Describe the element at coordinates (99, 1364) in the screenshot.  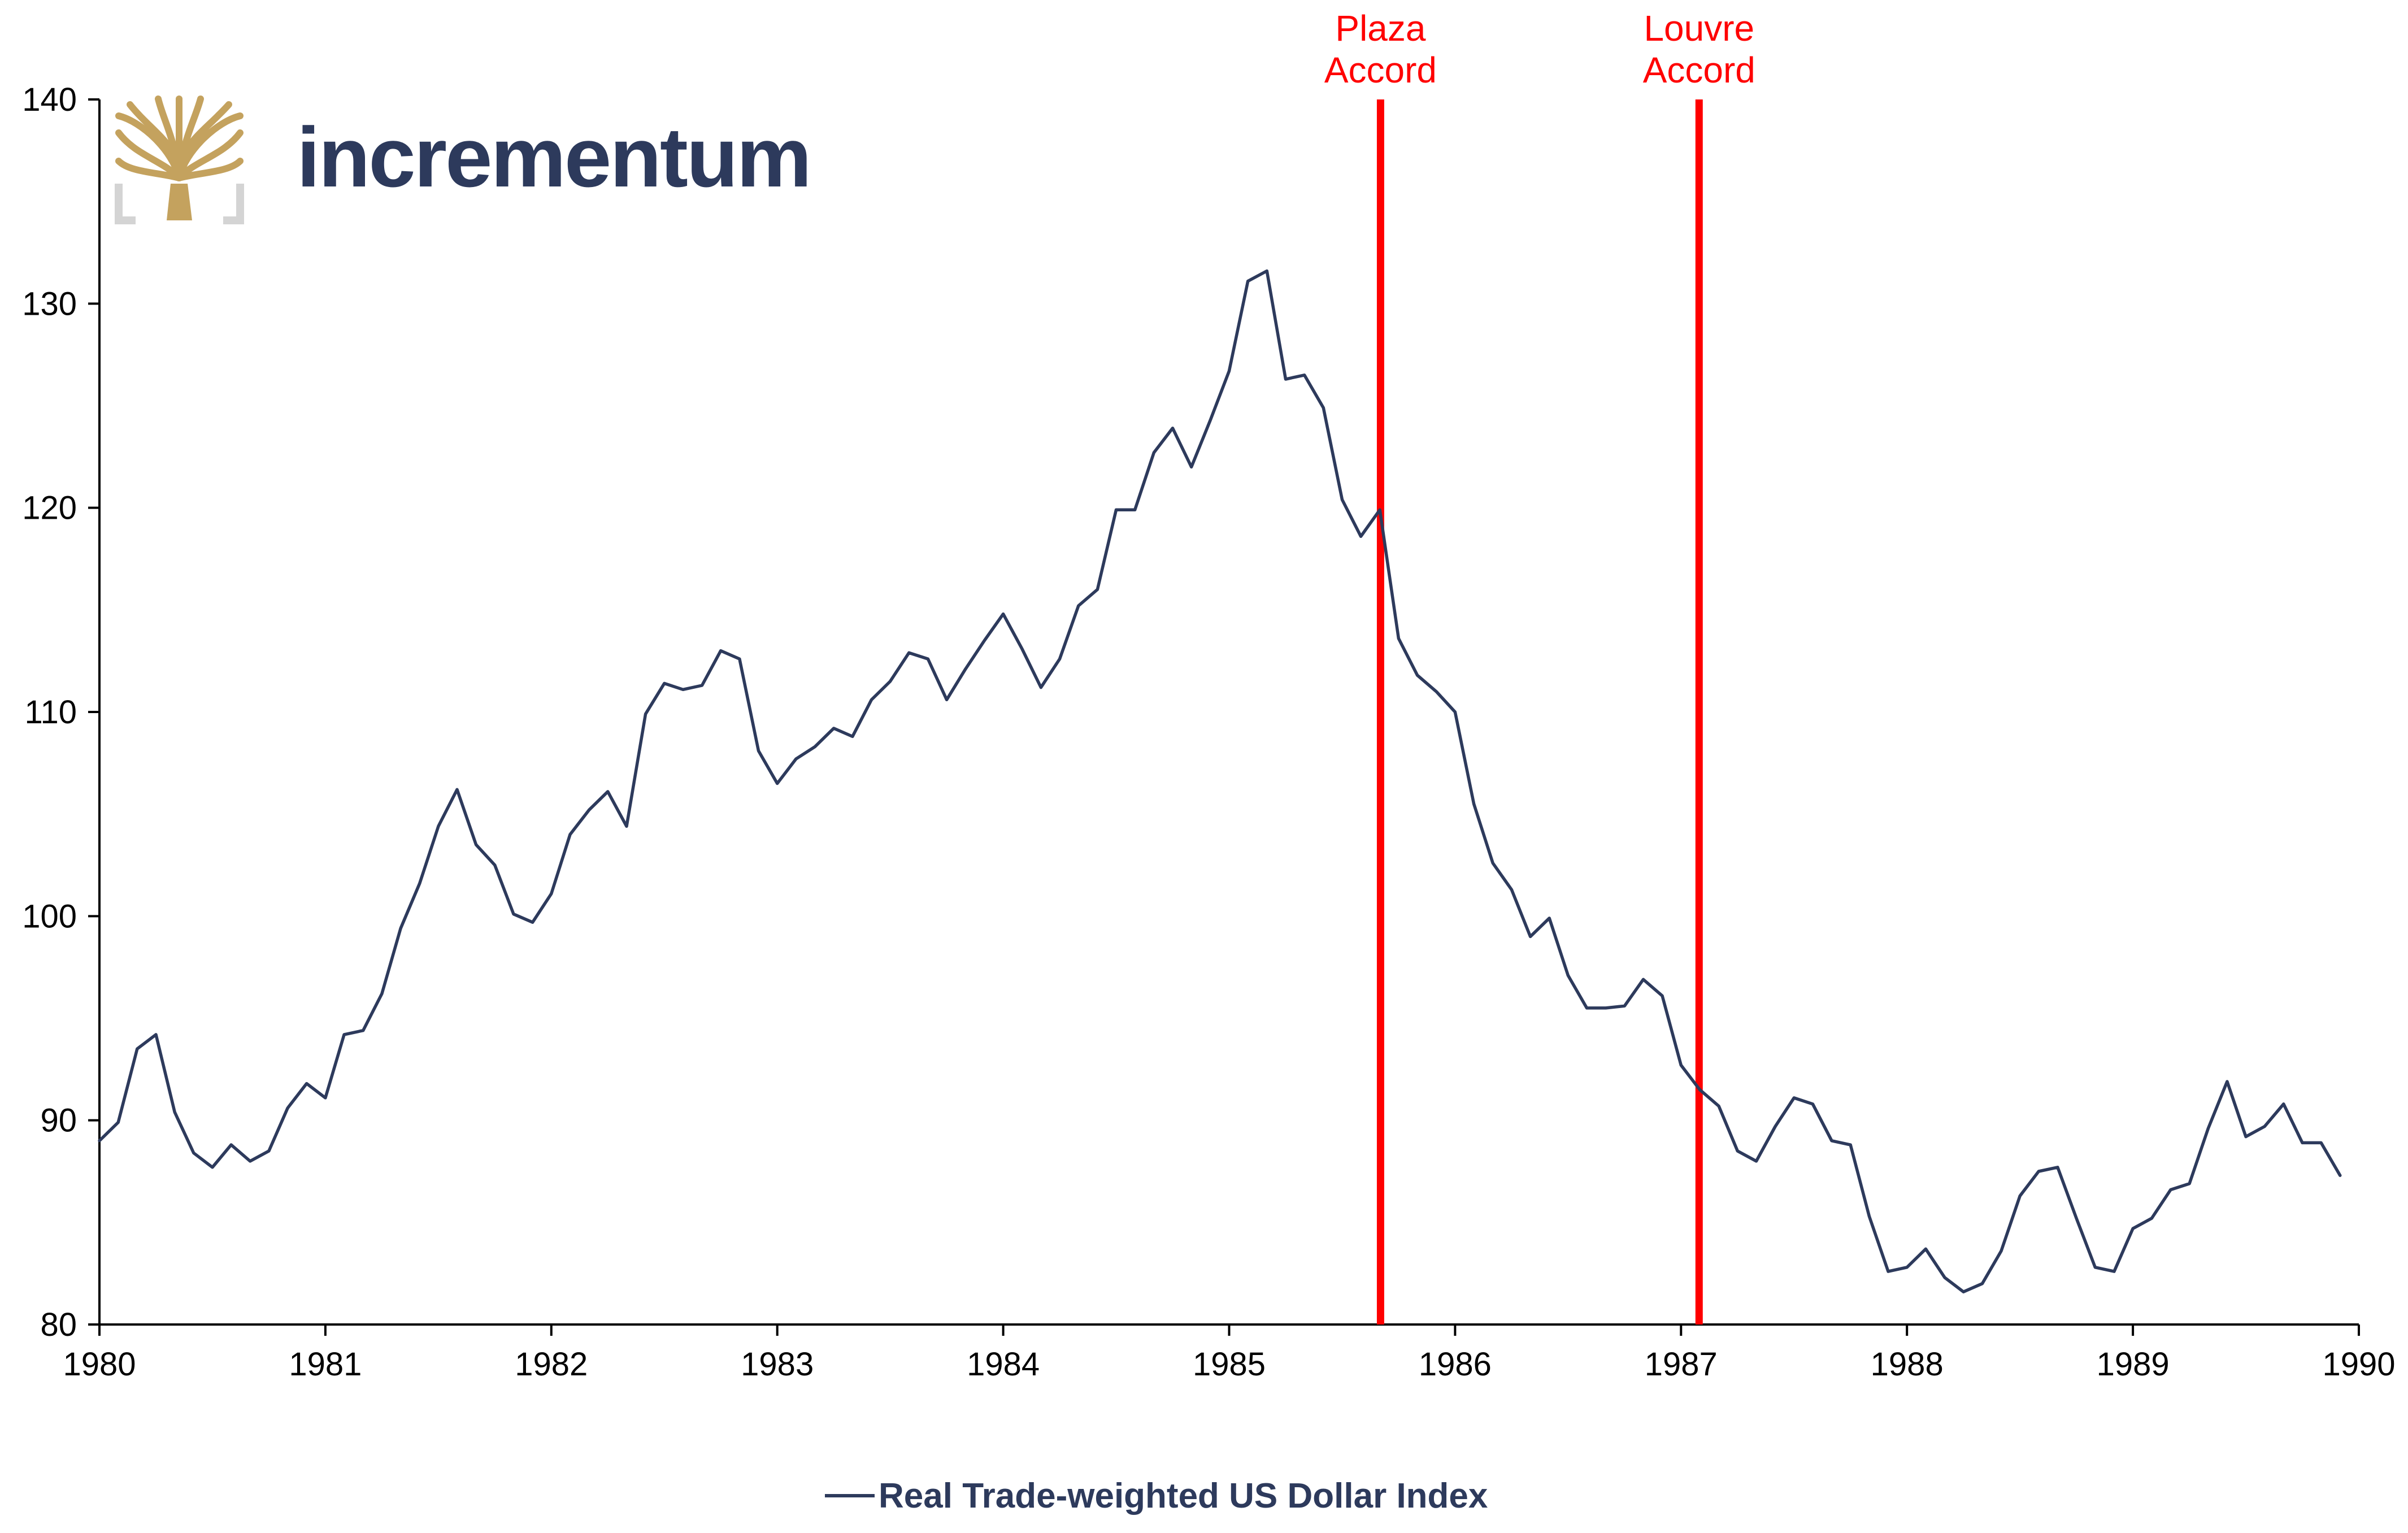
I see `x-tick-label: 1980` at that location.